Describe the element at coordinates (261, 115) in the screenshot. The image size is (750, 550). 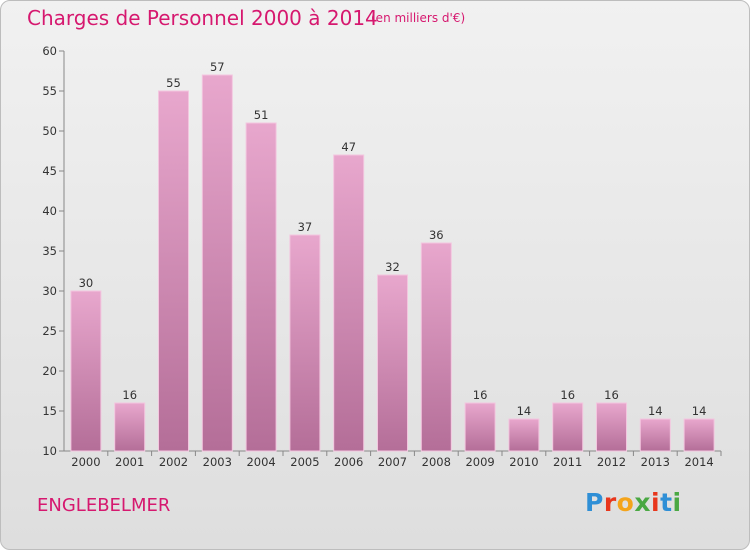
I see `data-label-2004: 51` at that location.